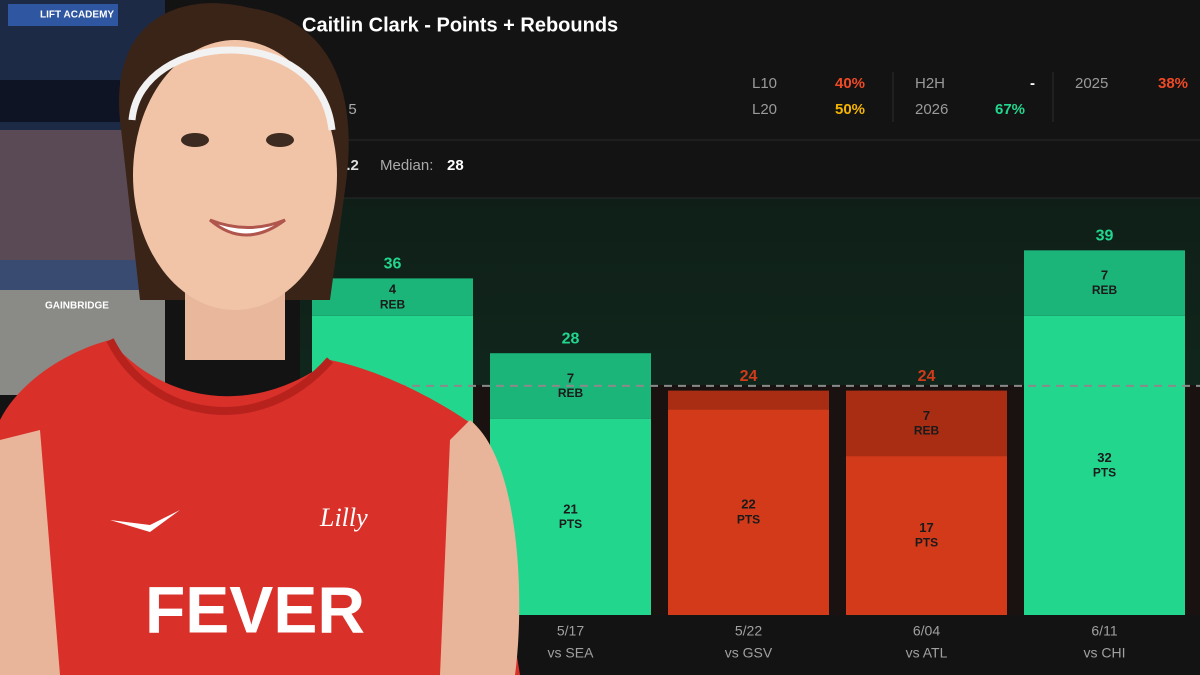 This screenshot has width=1200, height=675. I want to click on segment-value: 22, so click(748, 504).